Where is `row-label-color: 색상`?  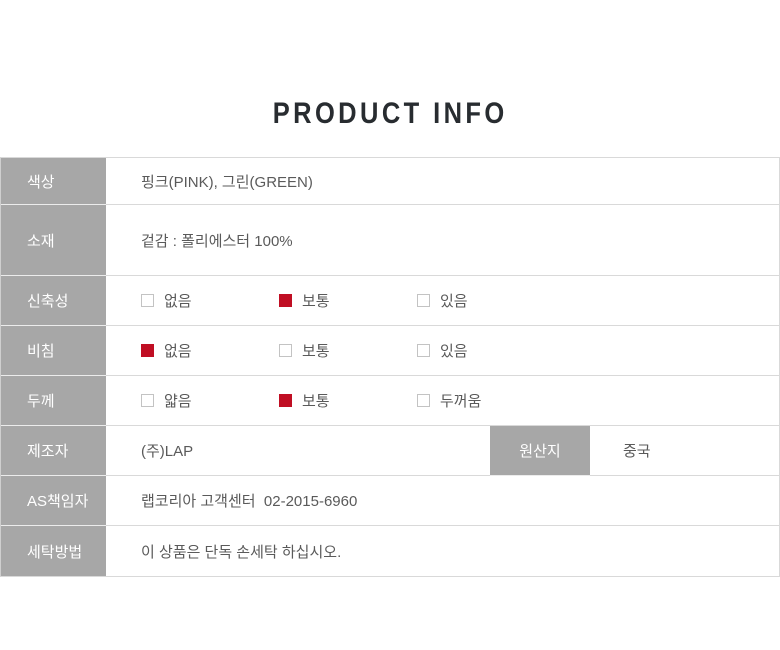 row-label-color: 색상 is located at coordinates (53, 181).